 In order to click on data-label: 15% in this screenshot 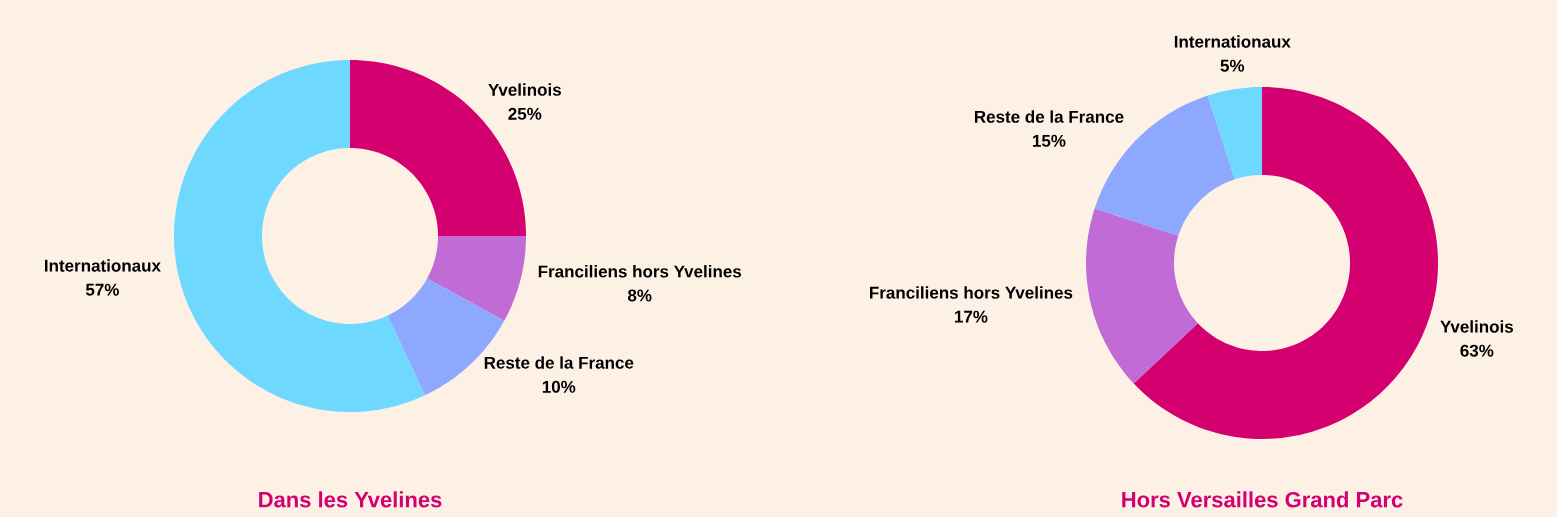, I will do `click(1049, 140)`.